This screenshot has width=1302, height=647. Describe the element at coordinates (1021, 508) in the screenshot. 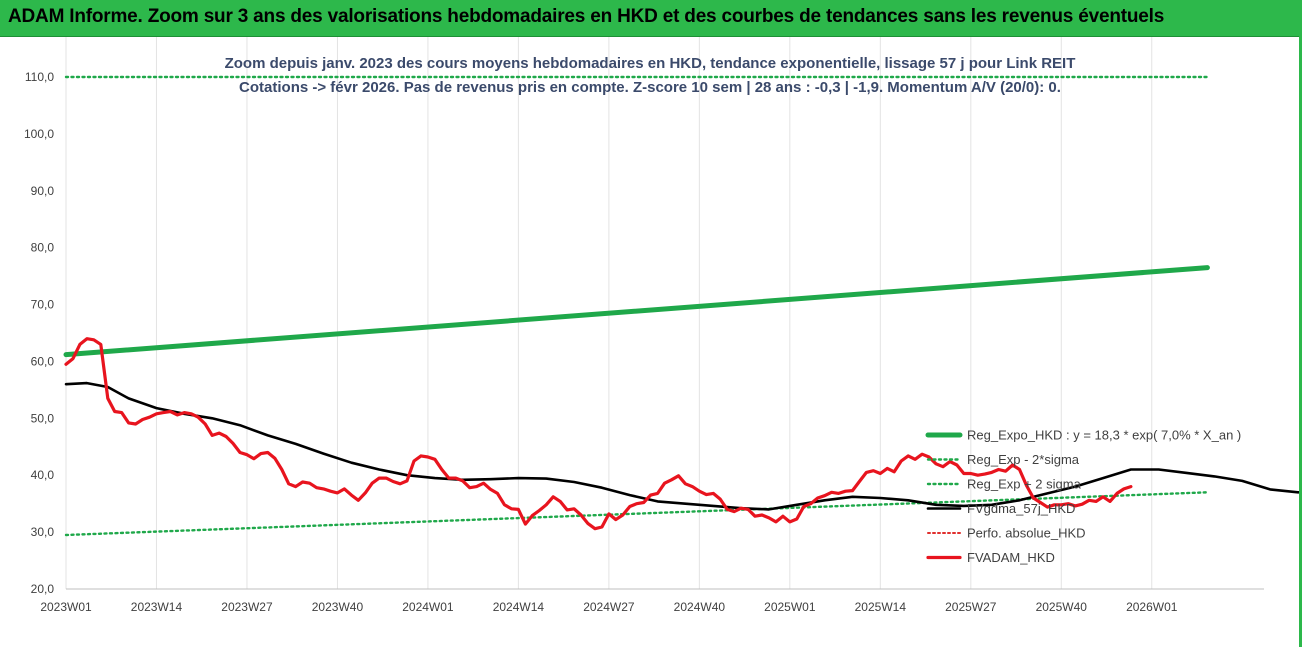

I see `legend-label: FVgdma_57j_HKD` at that location.